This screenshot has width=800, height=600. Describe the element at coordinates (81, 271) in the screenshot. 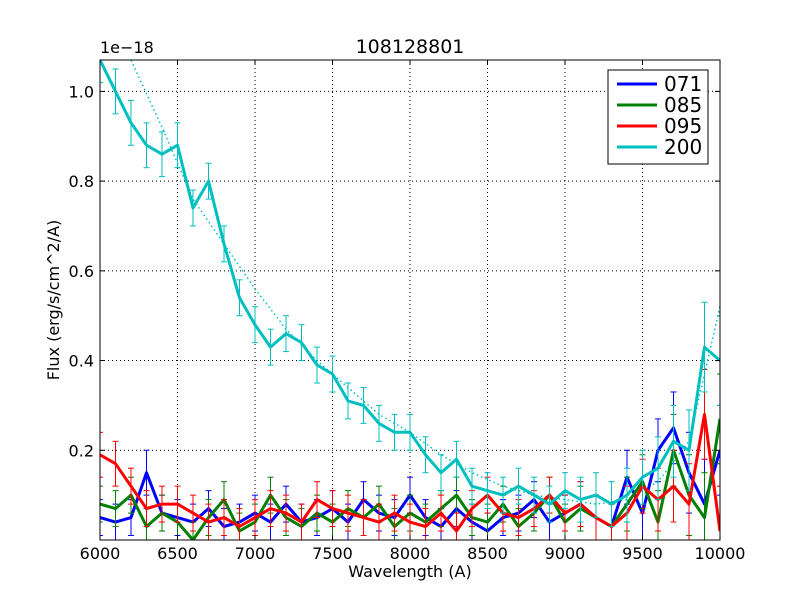

I see `y-tick-label: 0.6` at that location.